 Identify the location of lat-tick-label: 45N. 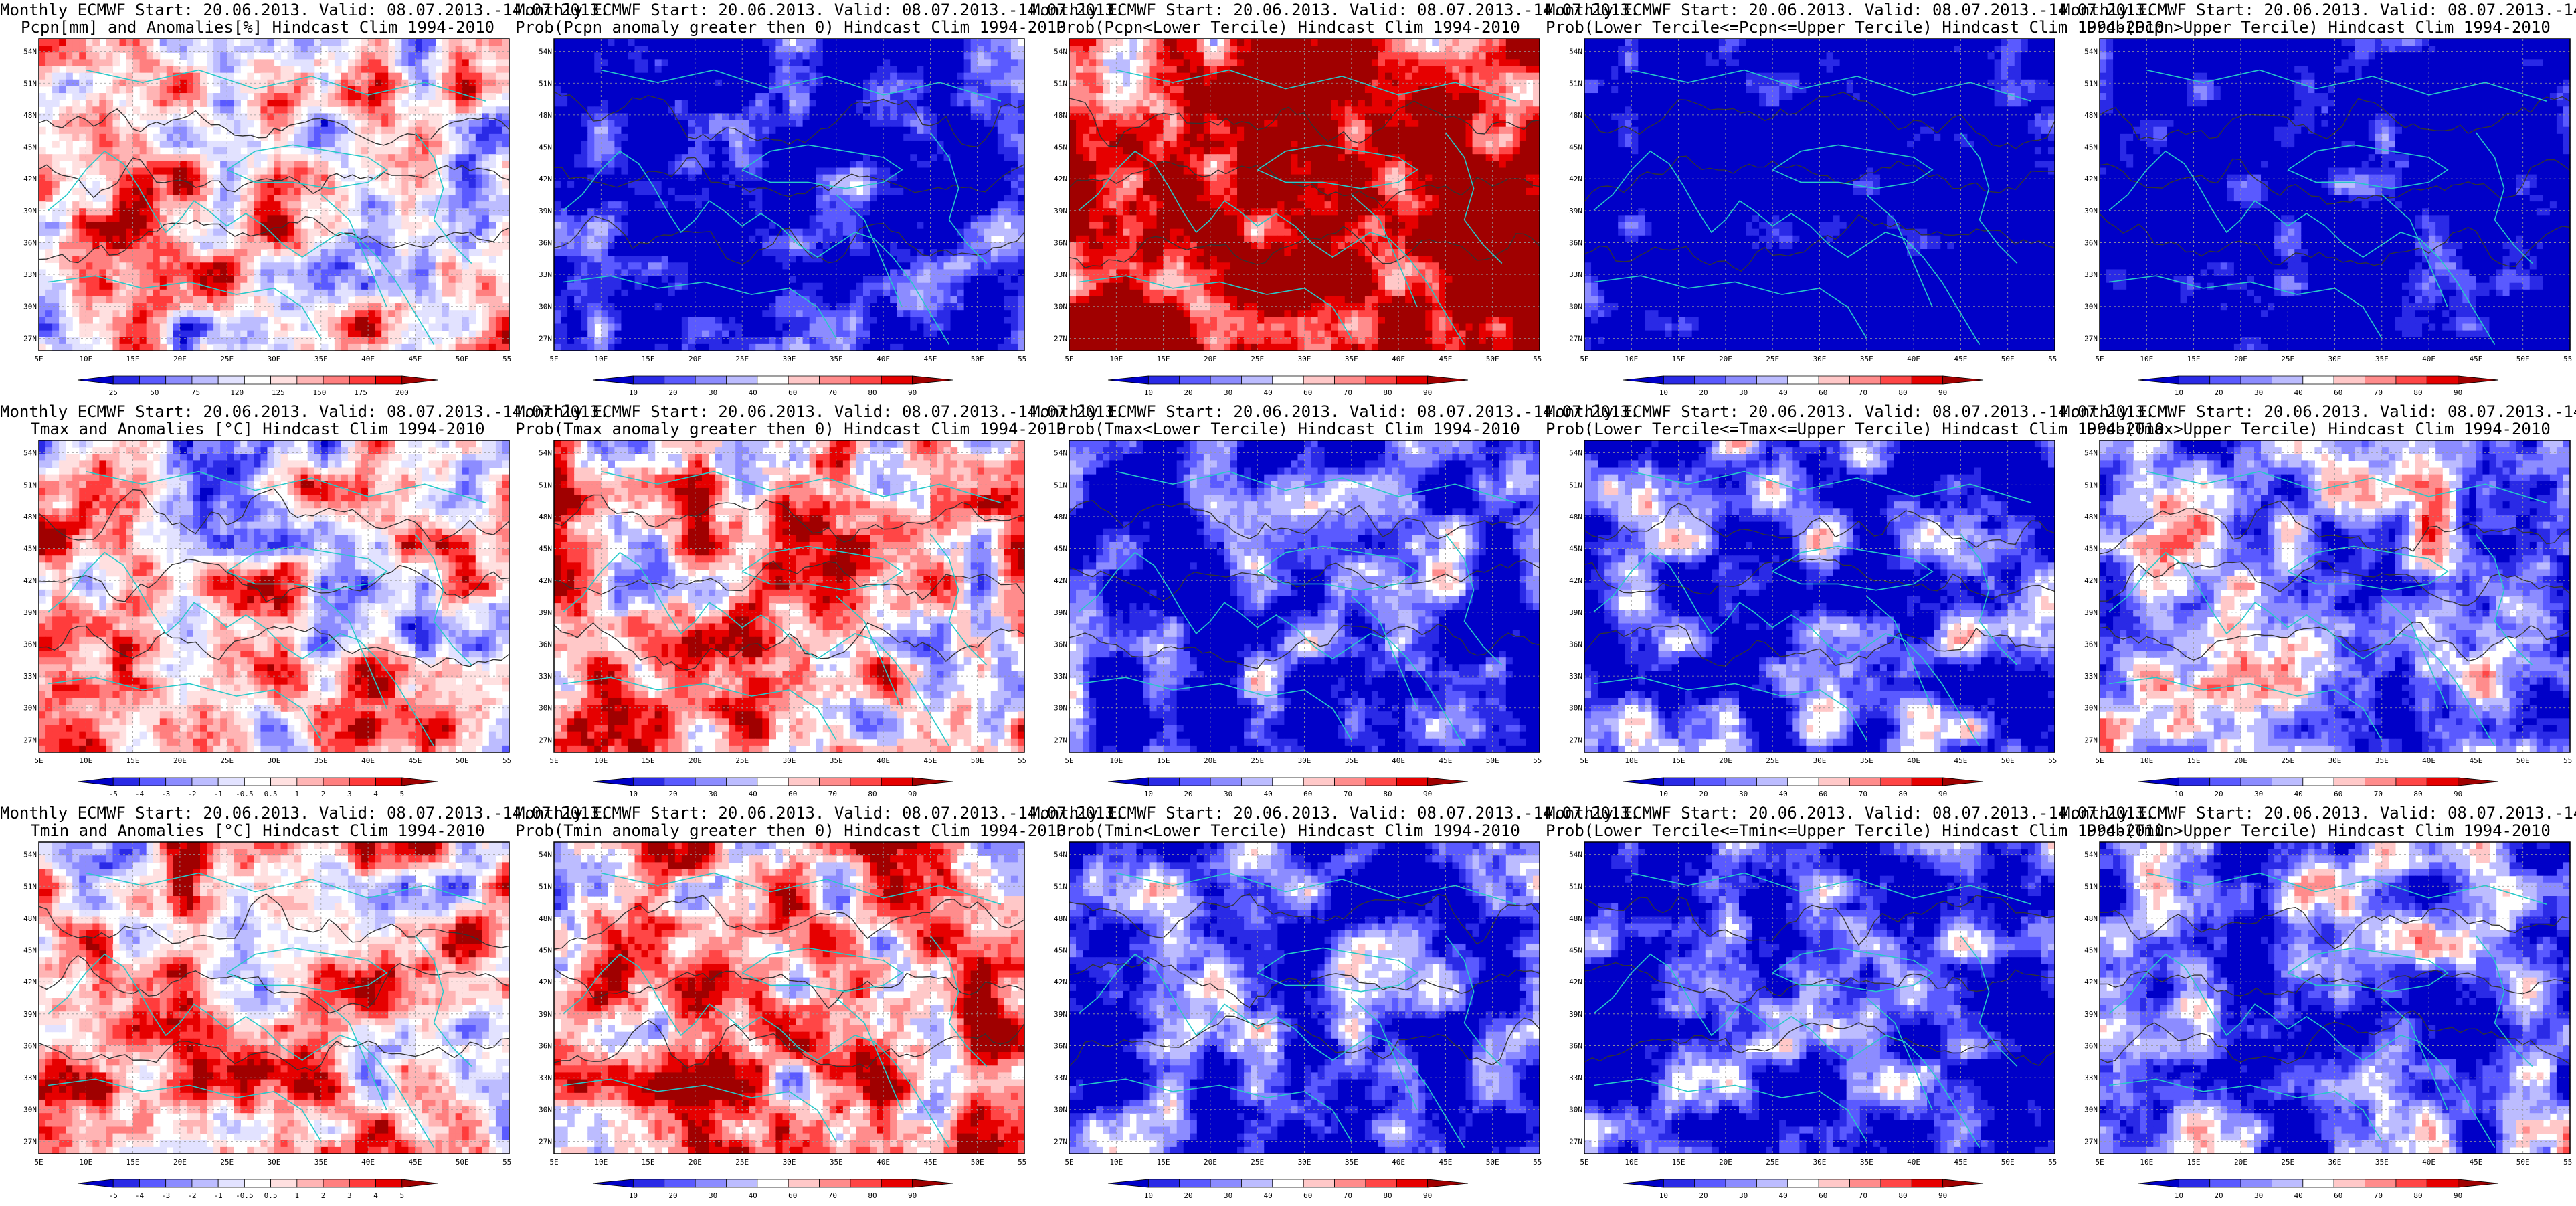
(1060, 147).